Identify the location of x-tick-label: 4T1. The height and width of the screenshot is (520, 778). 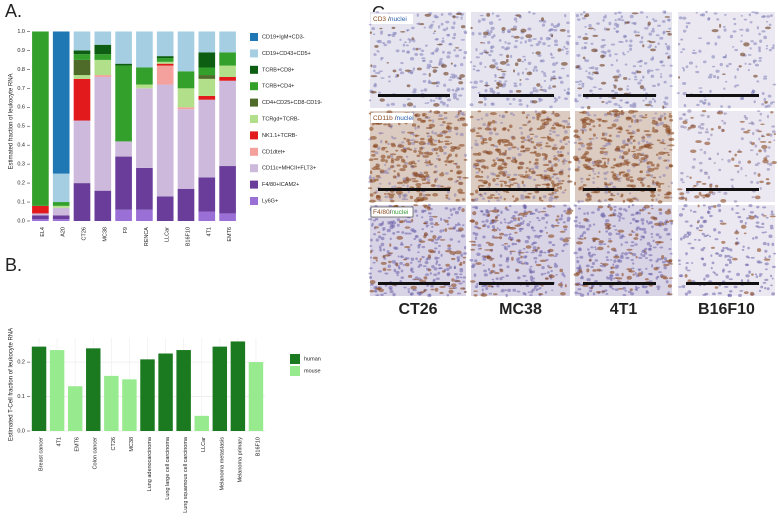
(209, 231).